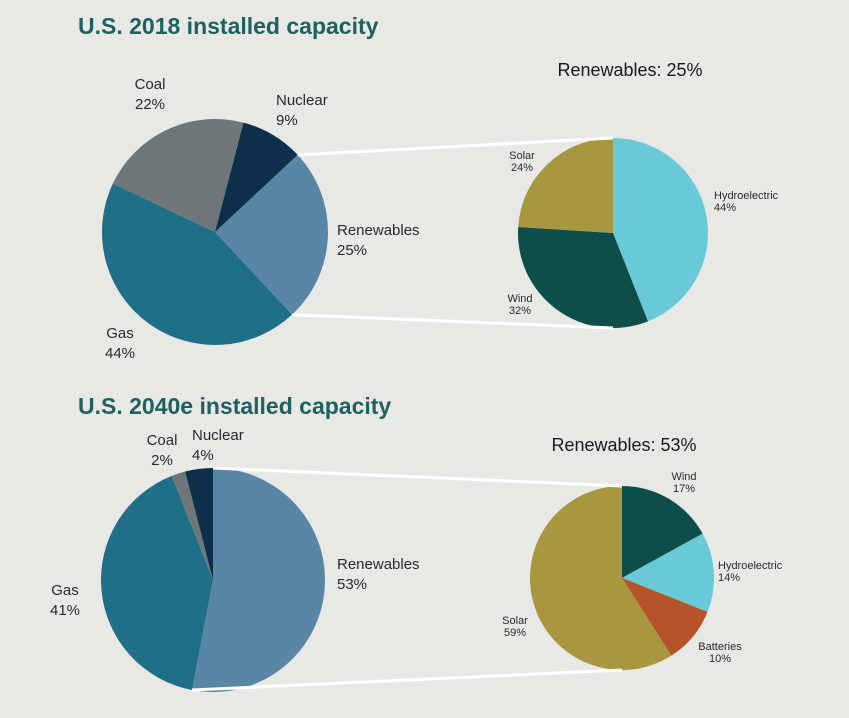 The image size is (849, 718). Describe the element at coordinates (352, 584) in the screenshot. I see `slice-value-label: 53%` at that location.